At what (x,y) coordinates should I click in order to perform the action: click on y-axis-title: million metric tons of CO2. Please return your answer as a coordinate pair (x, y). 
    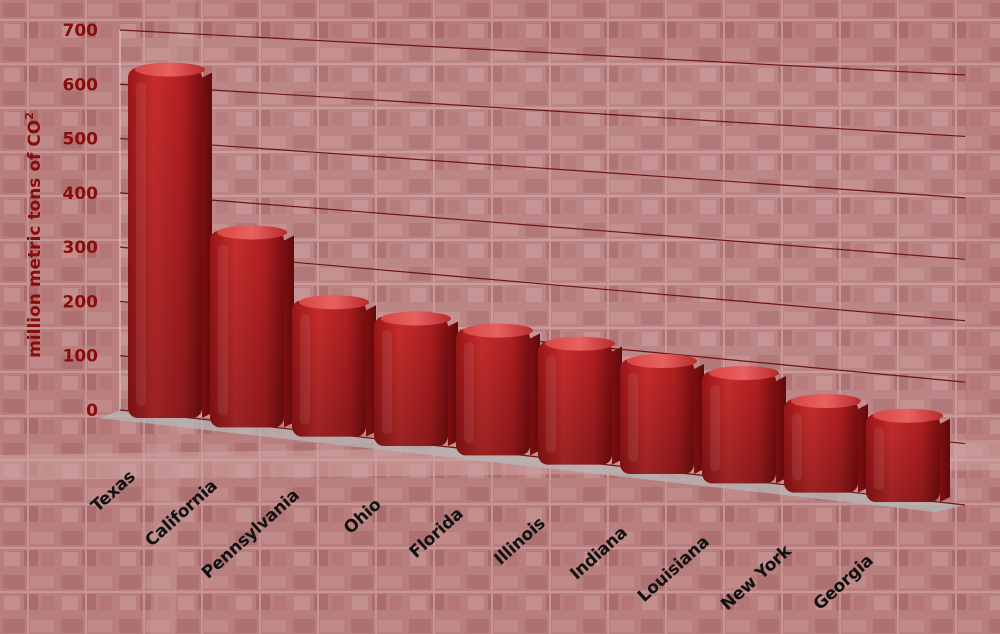
    Looking at the image, I should click on (34, 235).